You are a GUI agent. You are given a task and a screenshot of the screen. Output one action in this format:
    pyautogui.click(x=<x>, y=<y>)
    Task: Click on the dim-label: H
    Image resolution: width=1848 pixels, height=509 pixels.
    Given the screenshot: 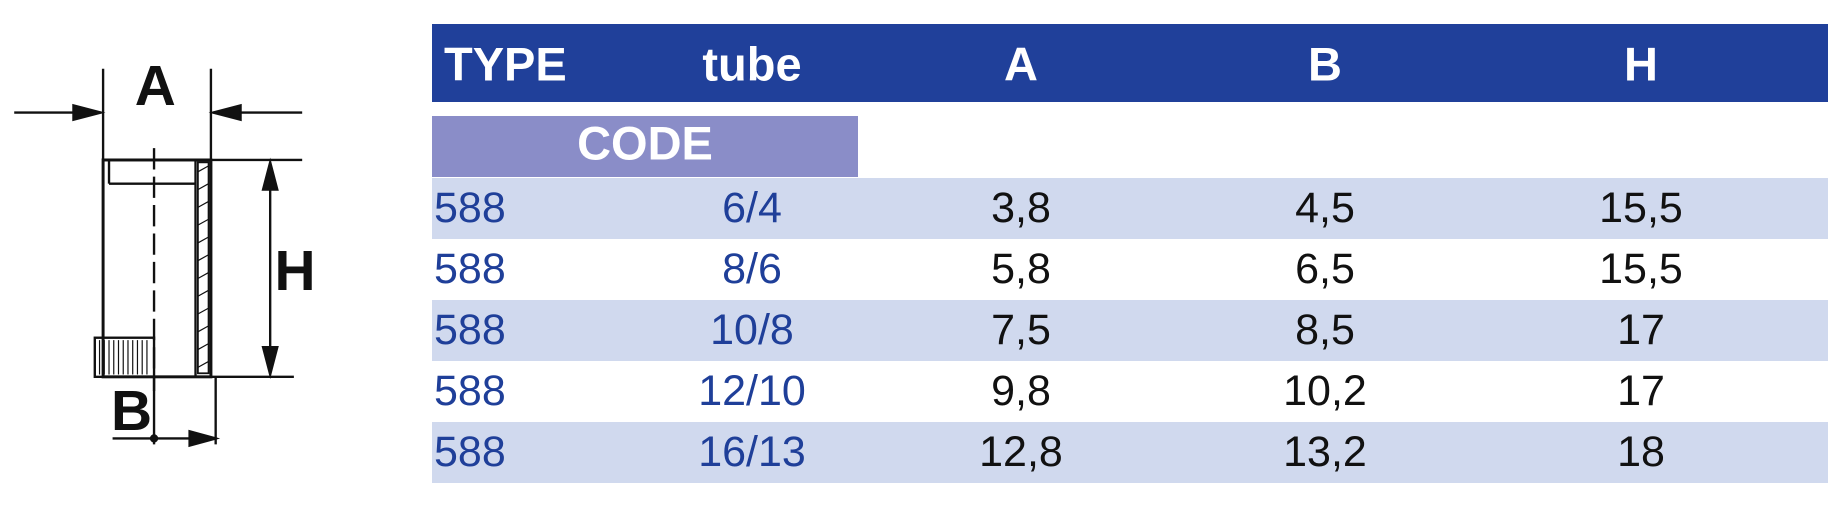 What is the action you would take?
    pyautogui.click(x=295, y=271)
    